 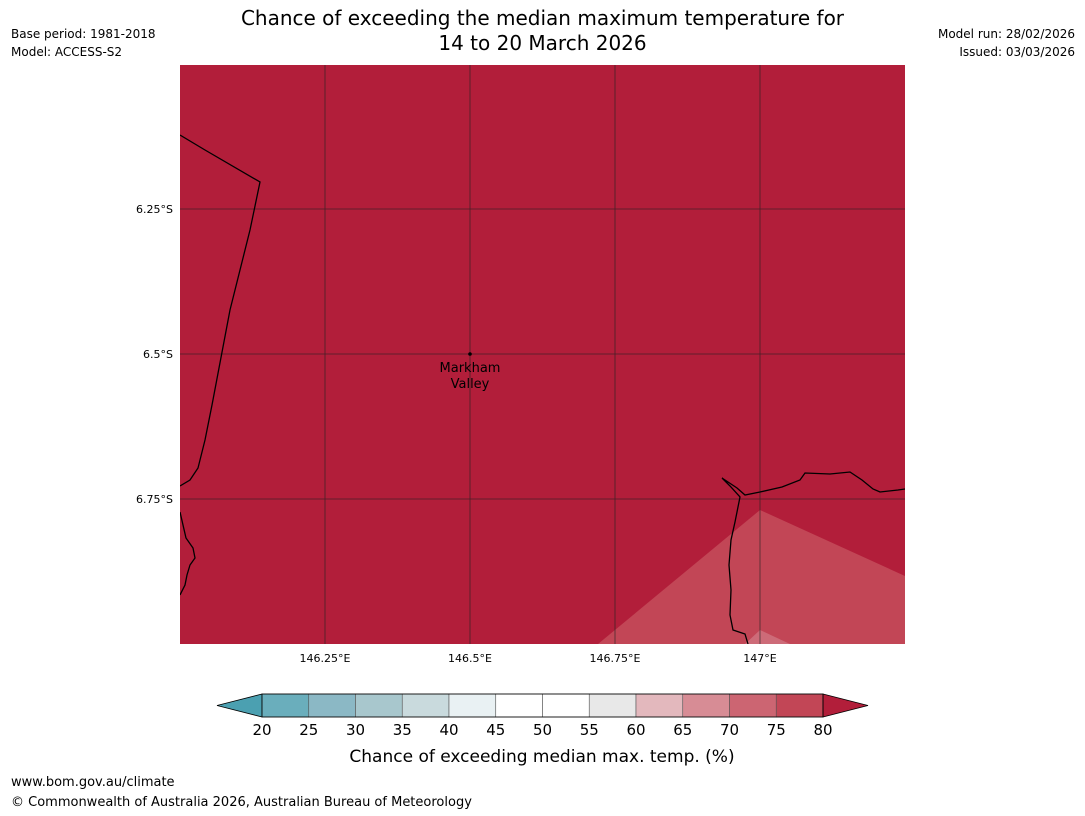 What do you see at coordinates (495, 730) in the screenshot?
I see `colorbar-tick-label: 45` at bounding box center [495, 730].